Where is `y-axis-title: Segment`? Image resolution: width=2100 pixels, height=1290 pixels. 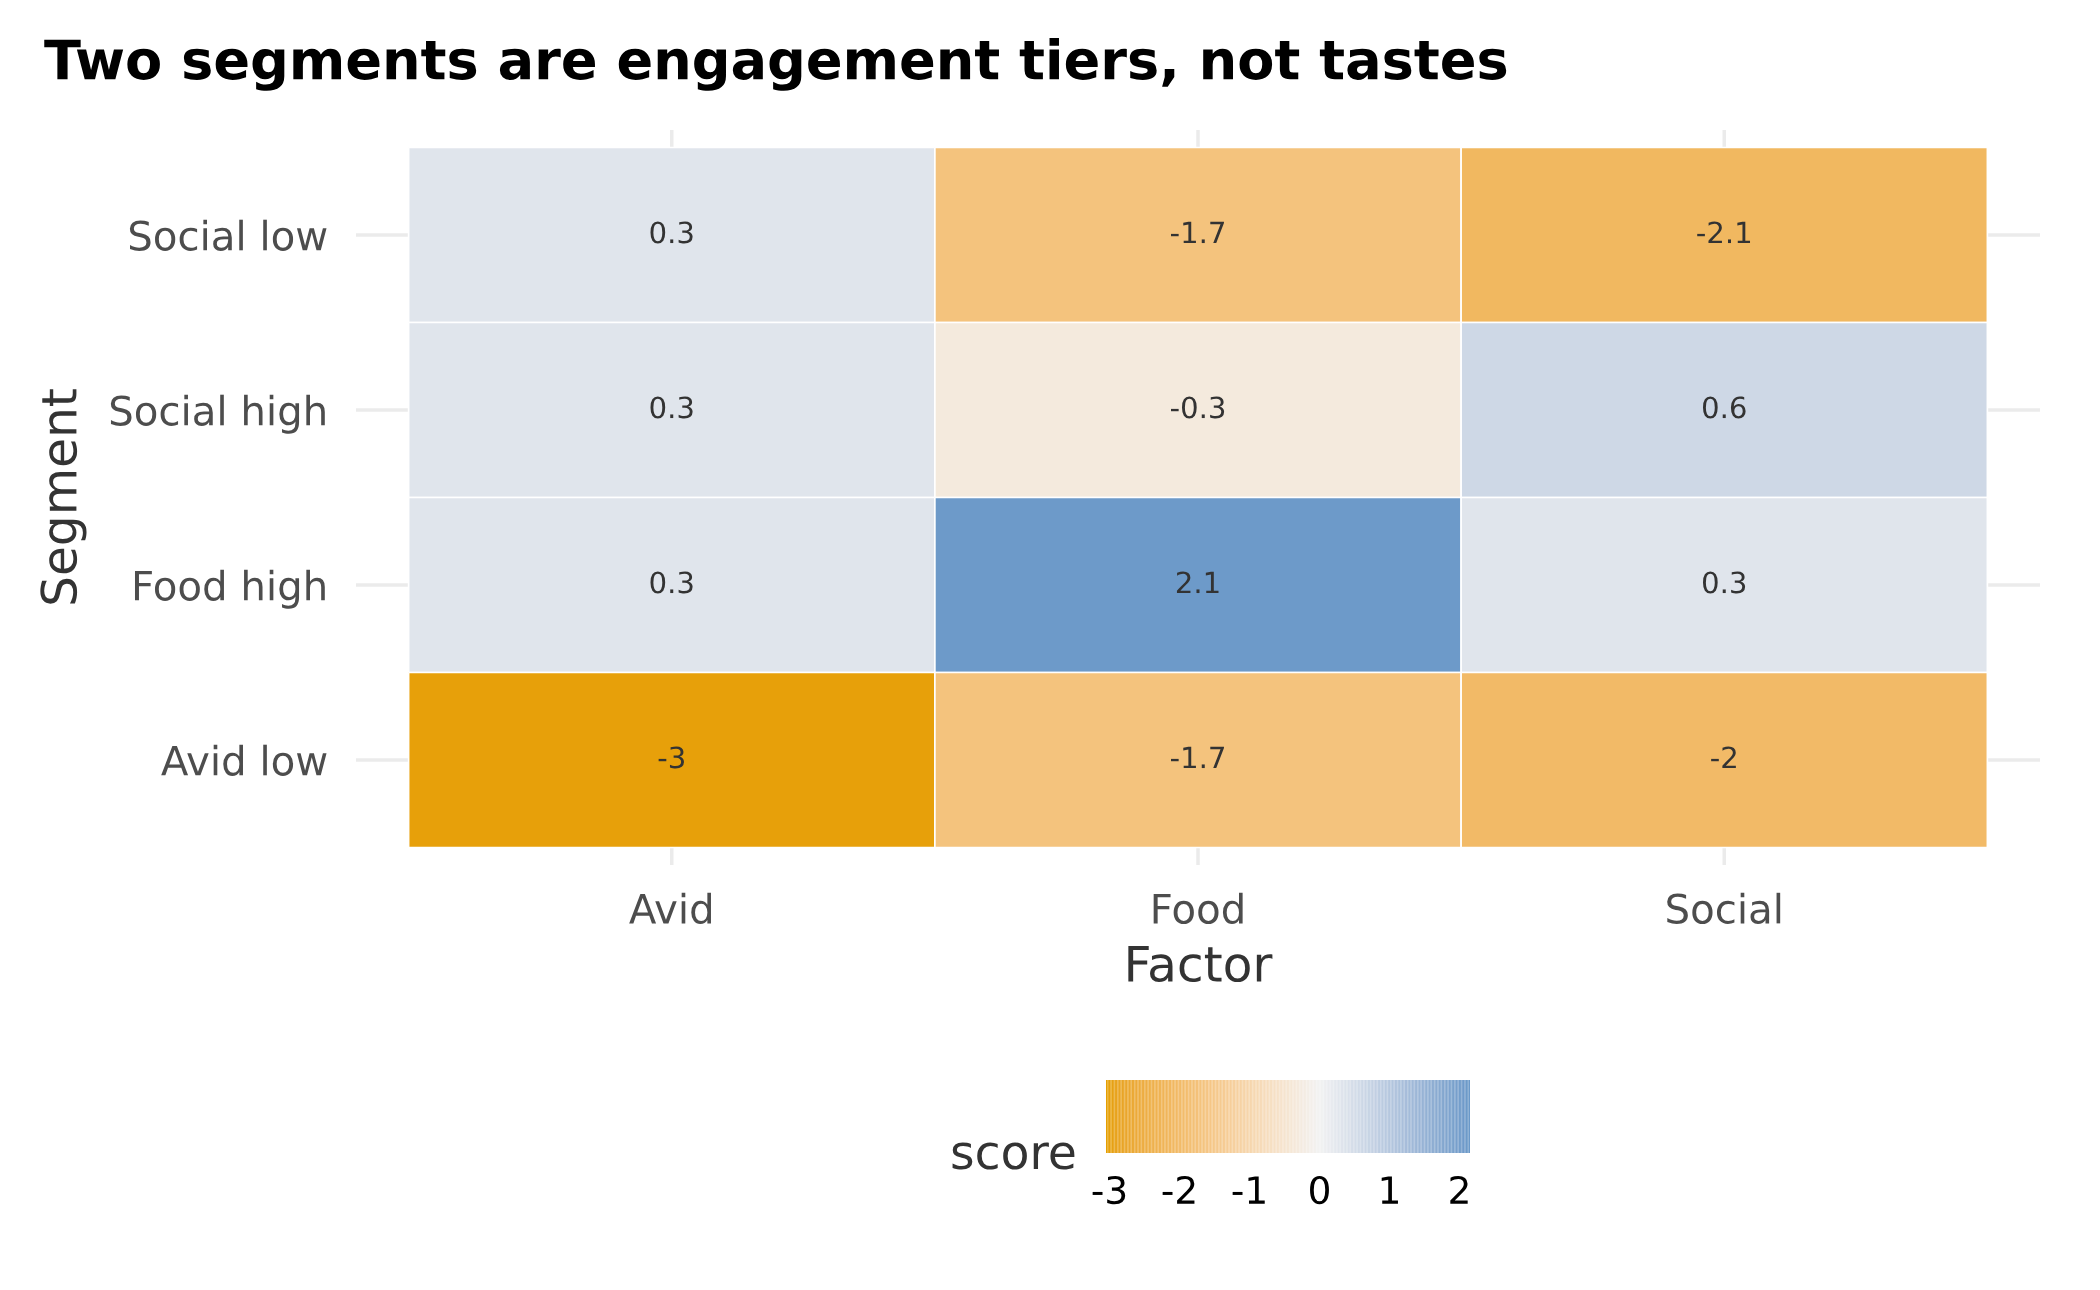 y-axis-title: Segment is located at coordinates (63, 496).